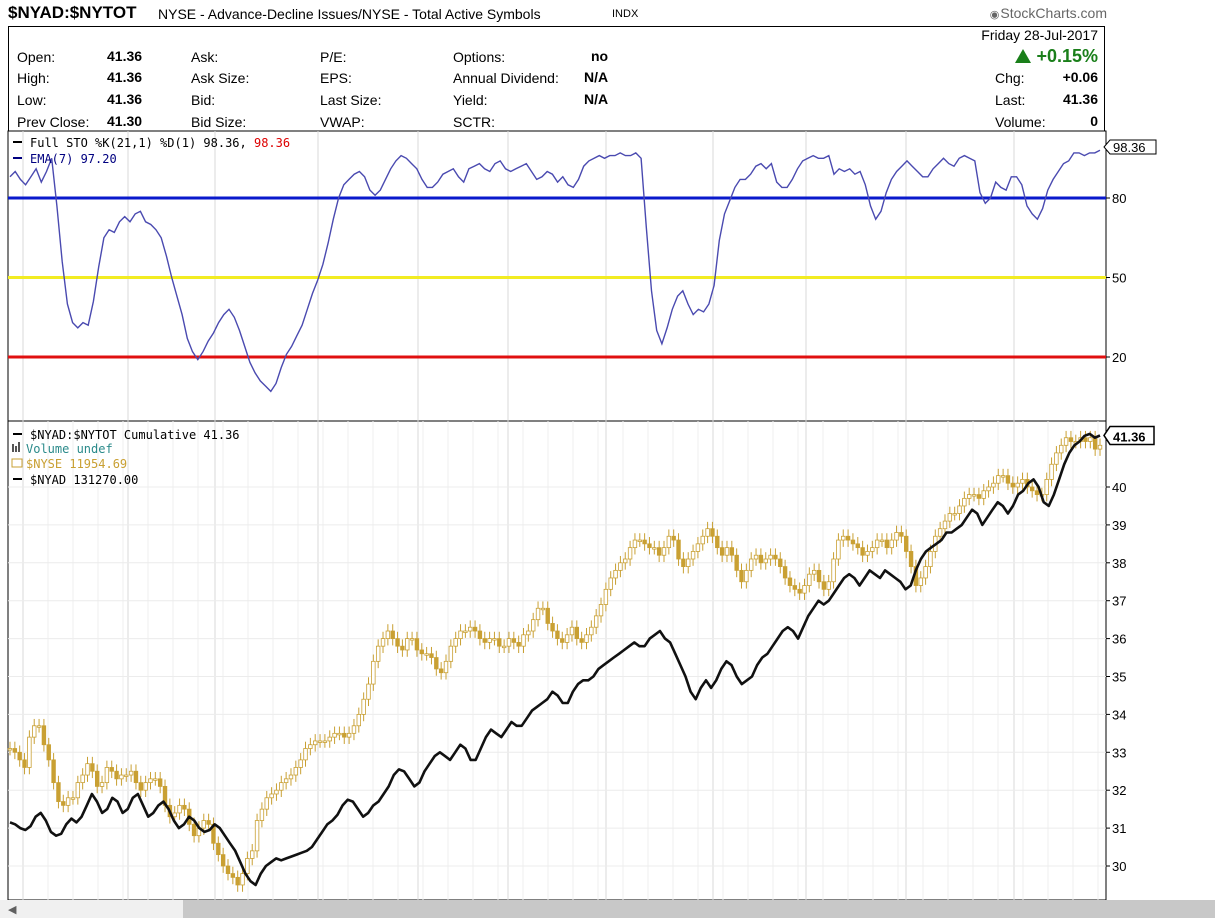 The width and height of the screenshot is (1215, 918). What do you see at coordinates (1119, 790) in the screenshot?
I see `price-tick-label: 32` at bounding box center [1119, 790].